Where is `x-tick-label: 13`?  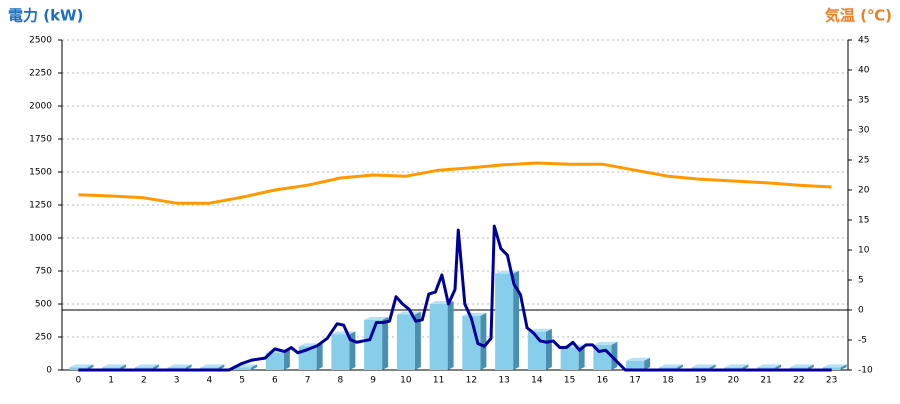
x-tick-label: 13 is located at coordinates (503, 381).